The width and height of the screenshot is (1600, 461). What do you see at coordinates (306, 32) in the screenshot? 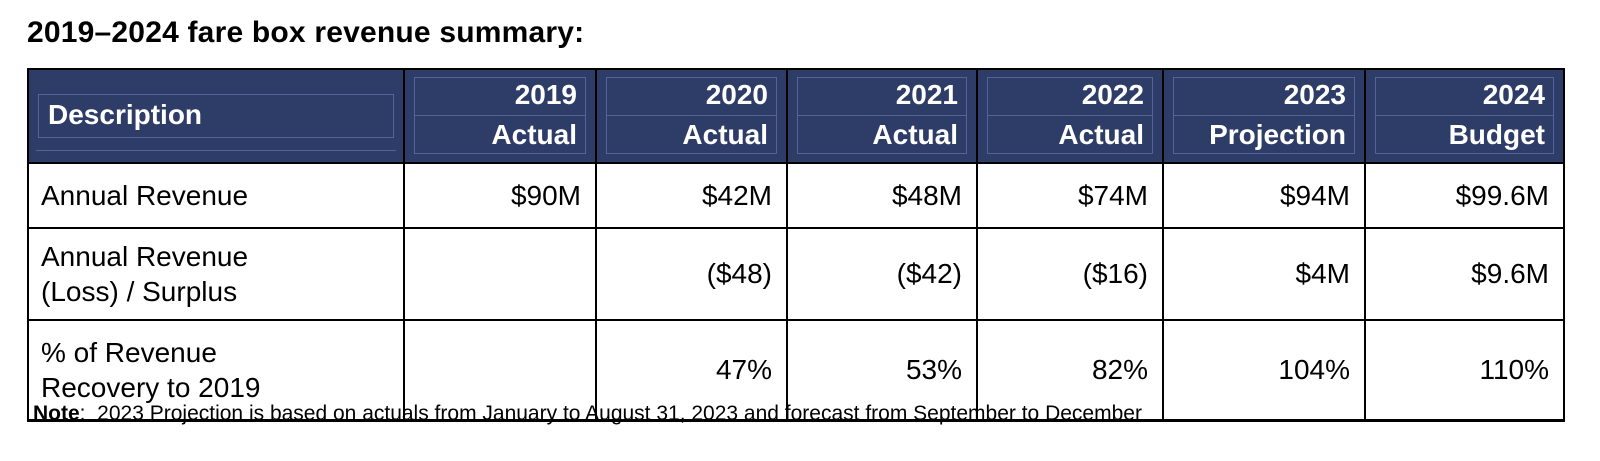
I see `page-title: 2019–2024 fare box revenue summary:` at bounding box center [306, 32].